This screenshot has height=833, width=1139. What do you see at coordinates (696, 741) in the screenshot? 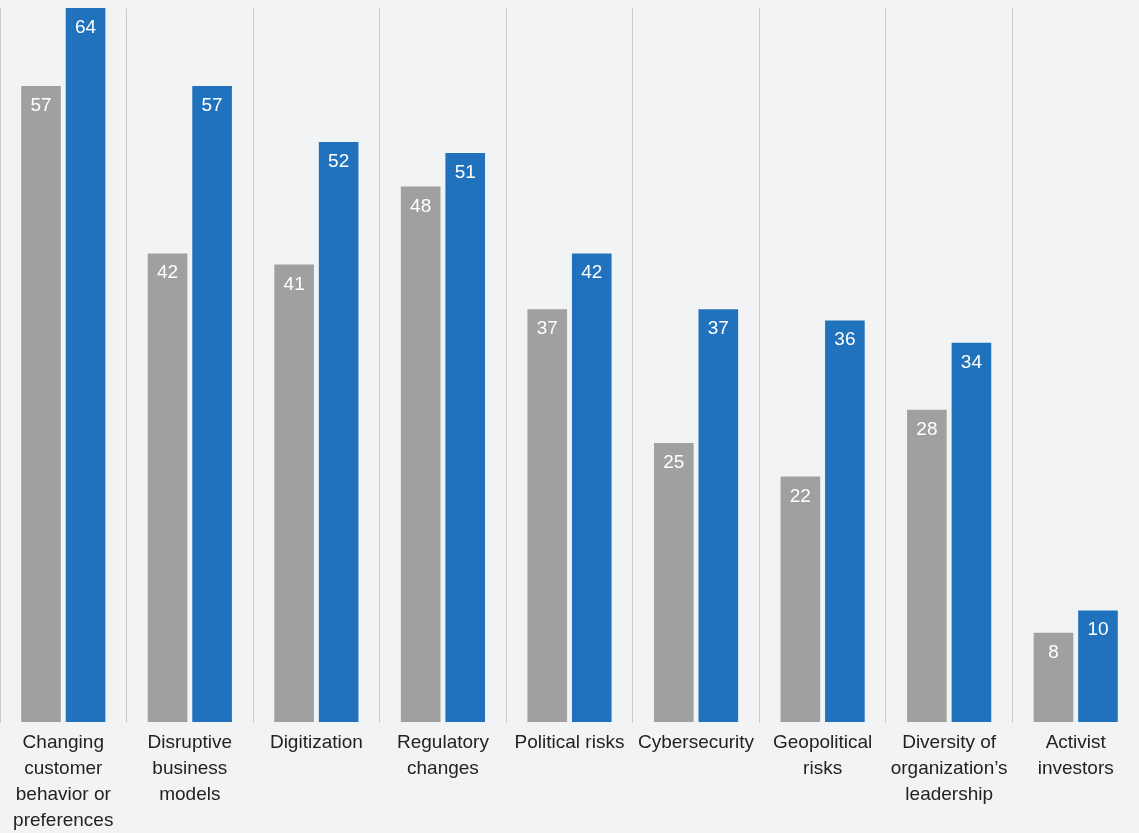
I see `x-tick-label: Cybersecurity` at bounding box center [696, 741].